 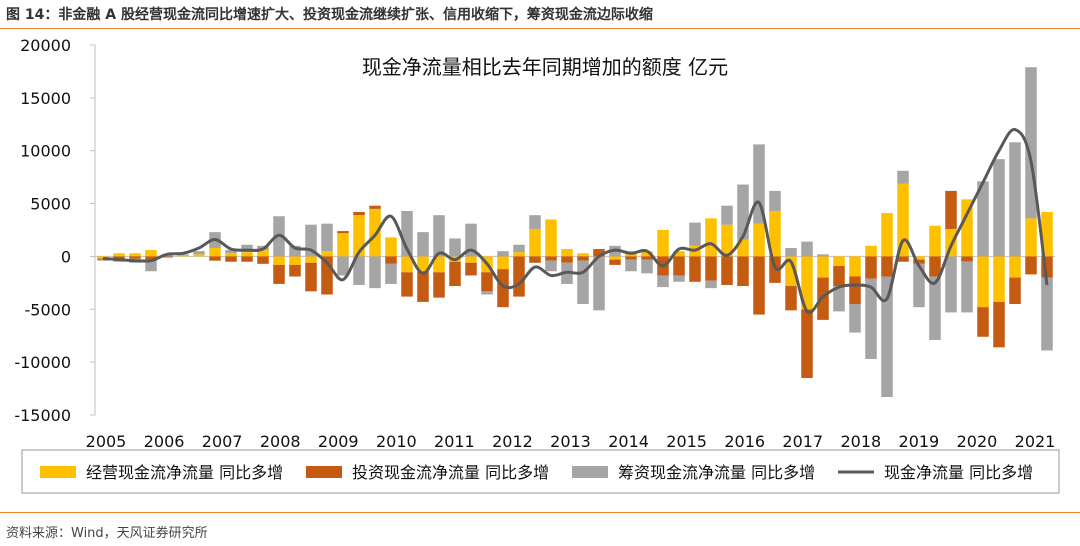 What do you see at coordinates (66, 256) in the screenshot?
I see `y-tick-label: 0` at bounding box center [66, 256].